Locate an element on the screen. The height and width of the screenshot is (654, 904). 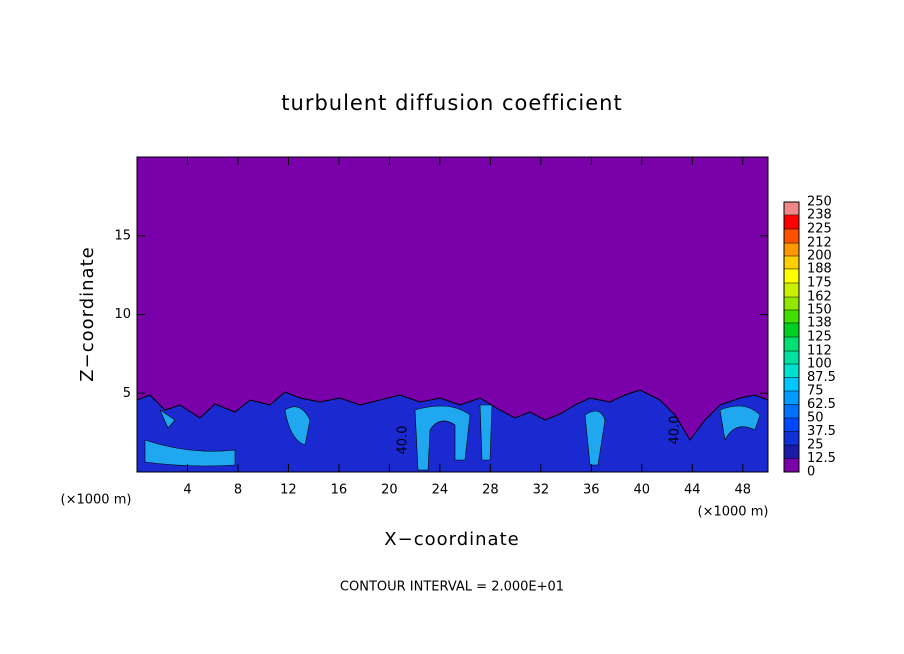
x-tick-label: 24 is located at coordinates (440, 490).